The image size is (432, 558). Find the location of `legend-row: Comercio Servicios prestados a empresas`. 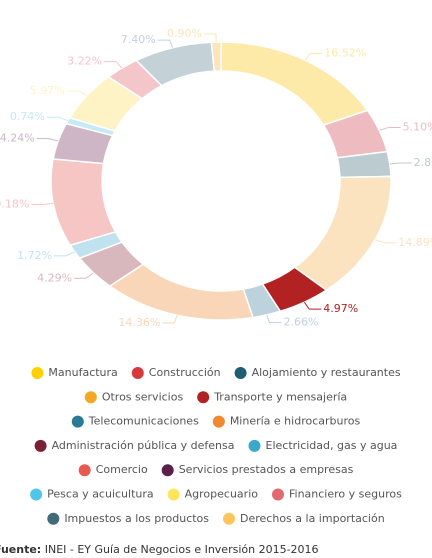

legend-row: Comercio Servicios prestados a empresas is located at coordinates (216, 470).